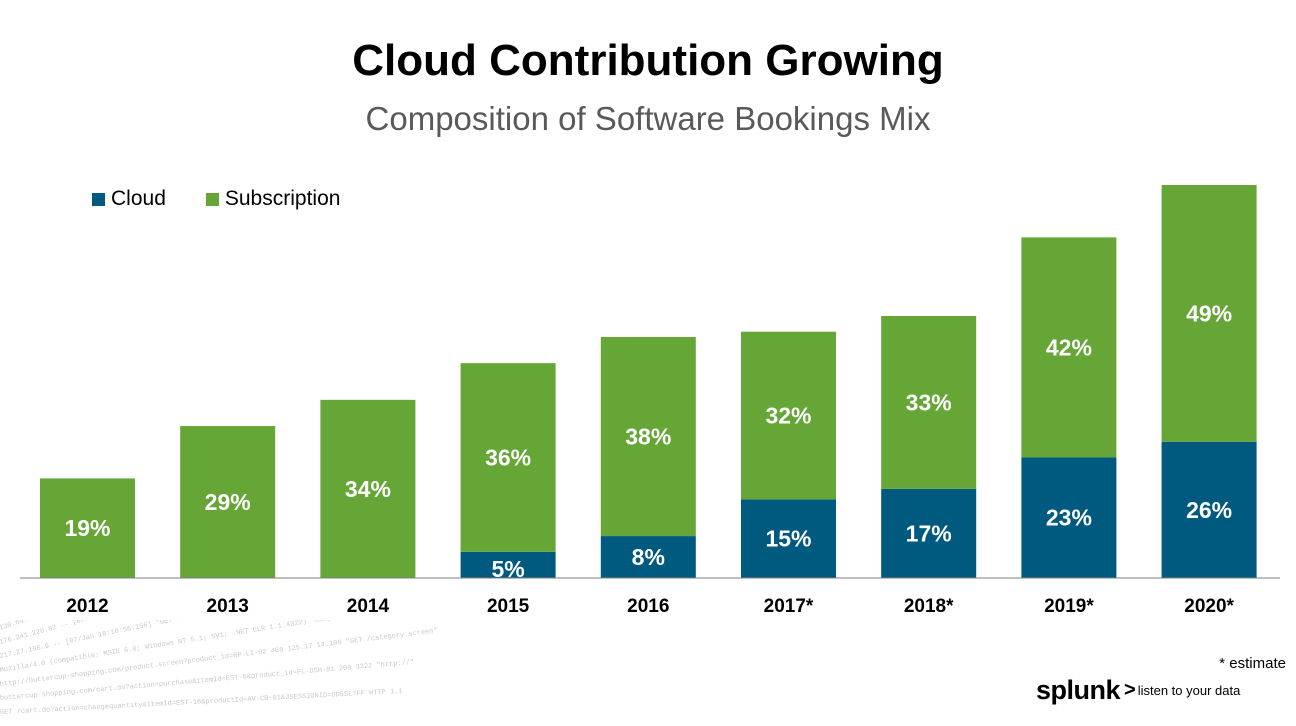 The height and width of the screenshot is (726, 1296). I want to click on label-cloud-2018: 17%, so click(929, 533).